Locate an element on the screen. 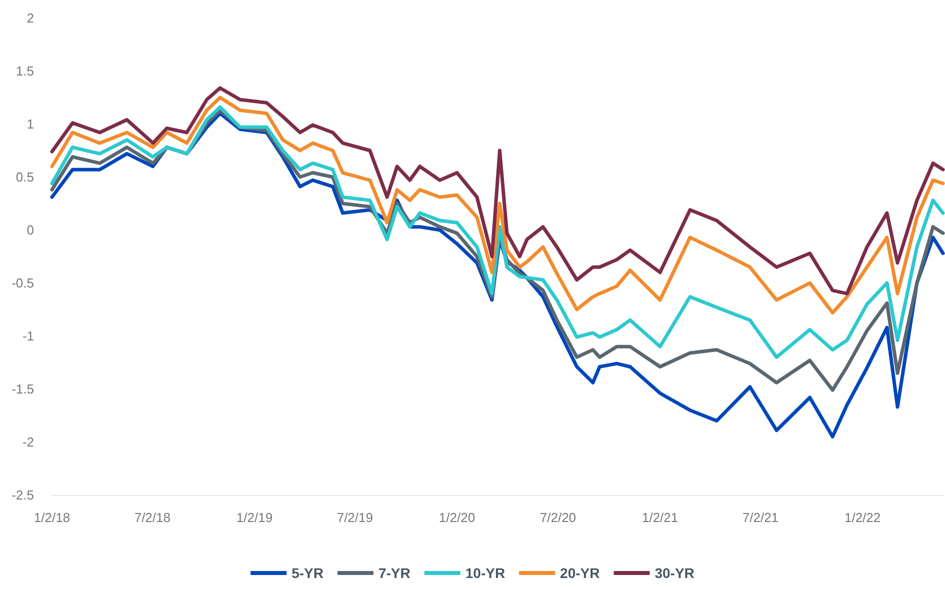 The image size is (945, 589). legend-label: 10-YR is located at coordinates (485, 573).